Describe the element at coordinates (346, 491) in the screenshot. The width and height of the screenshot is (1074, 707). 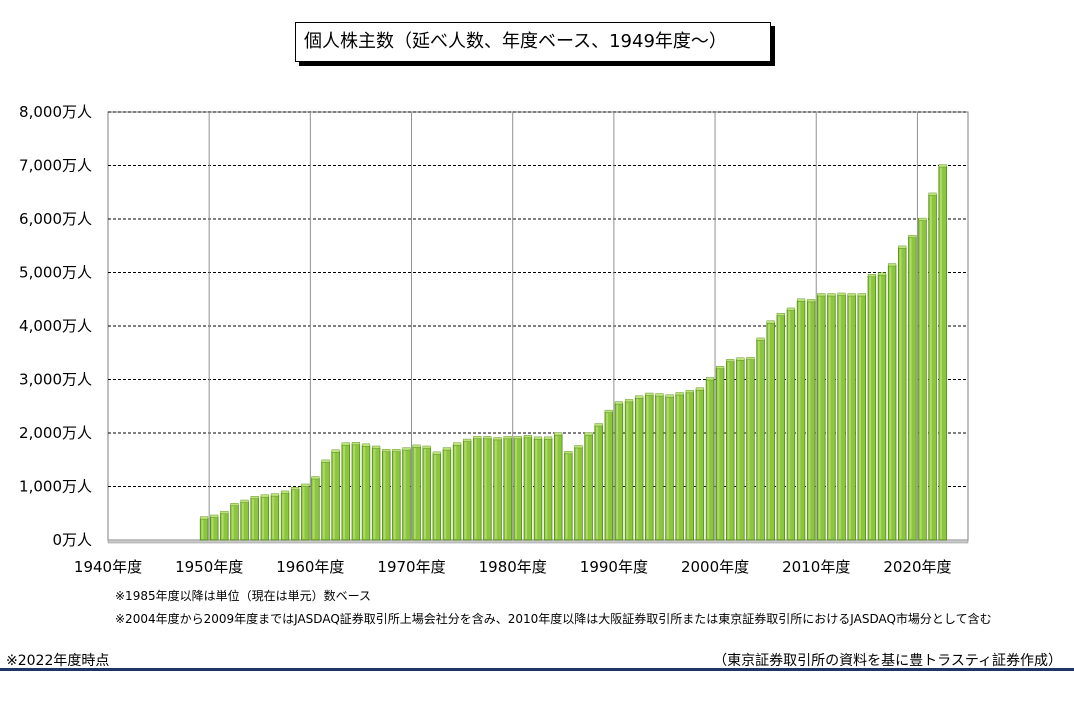
I see `bar-1963` at that location.